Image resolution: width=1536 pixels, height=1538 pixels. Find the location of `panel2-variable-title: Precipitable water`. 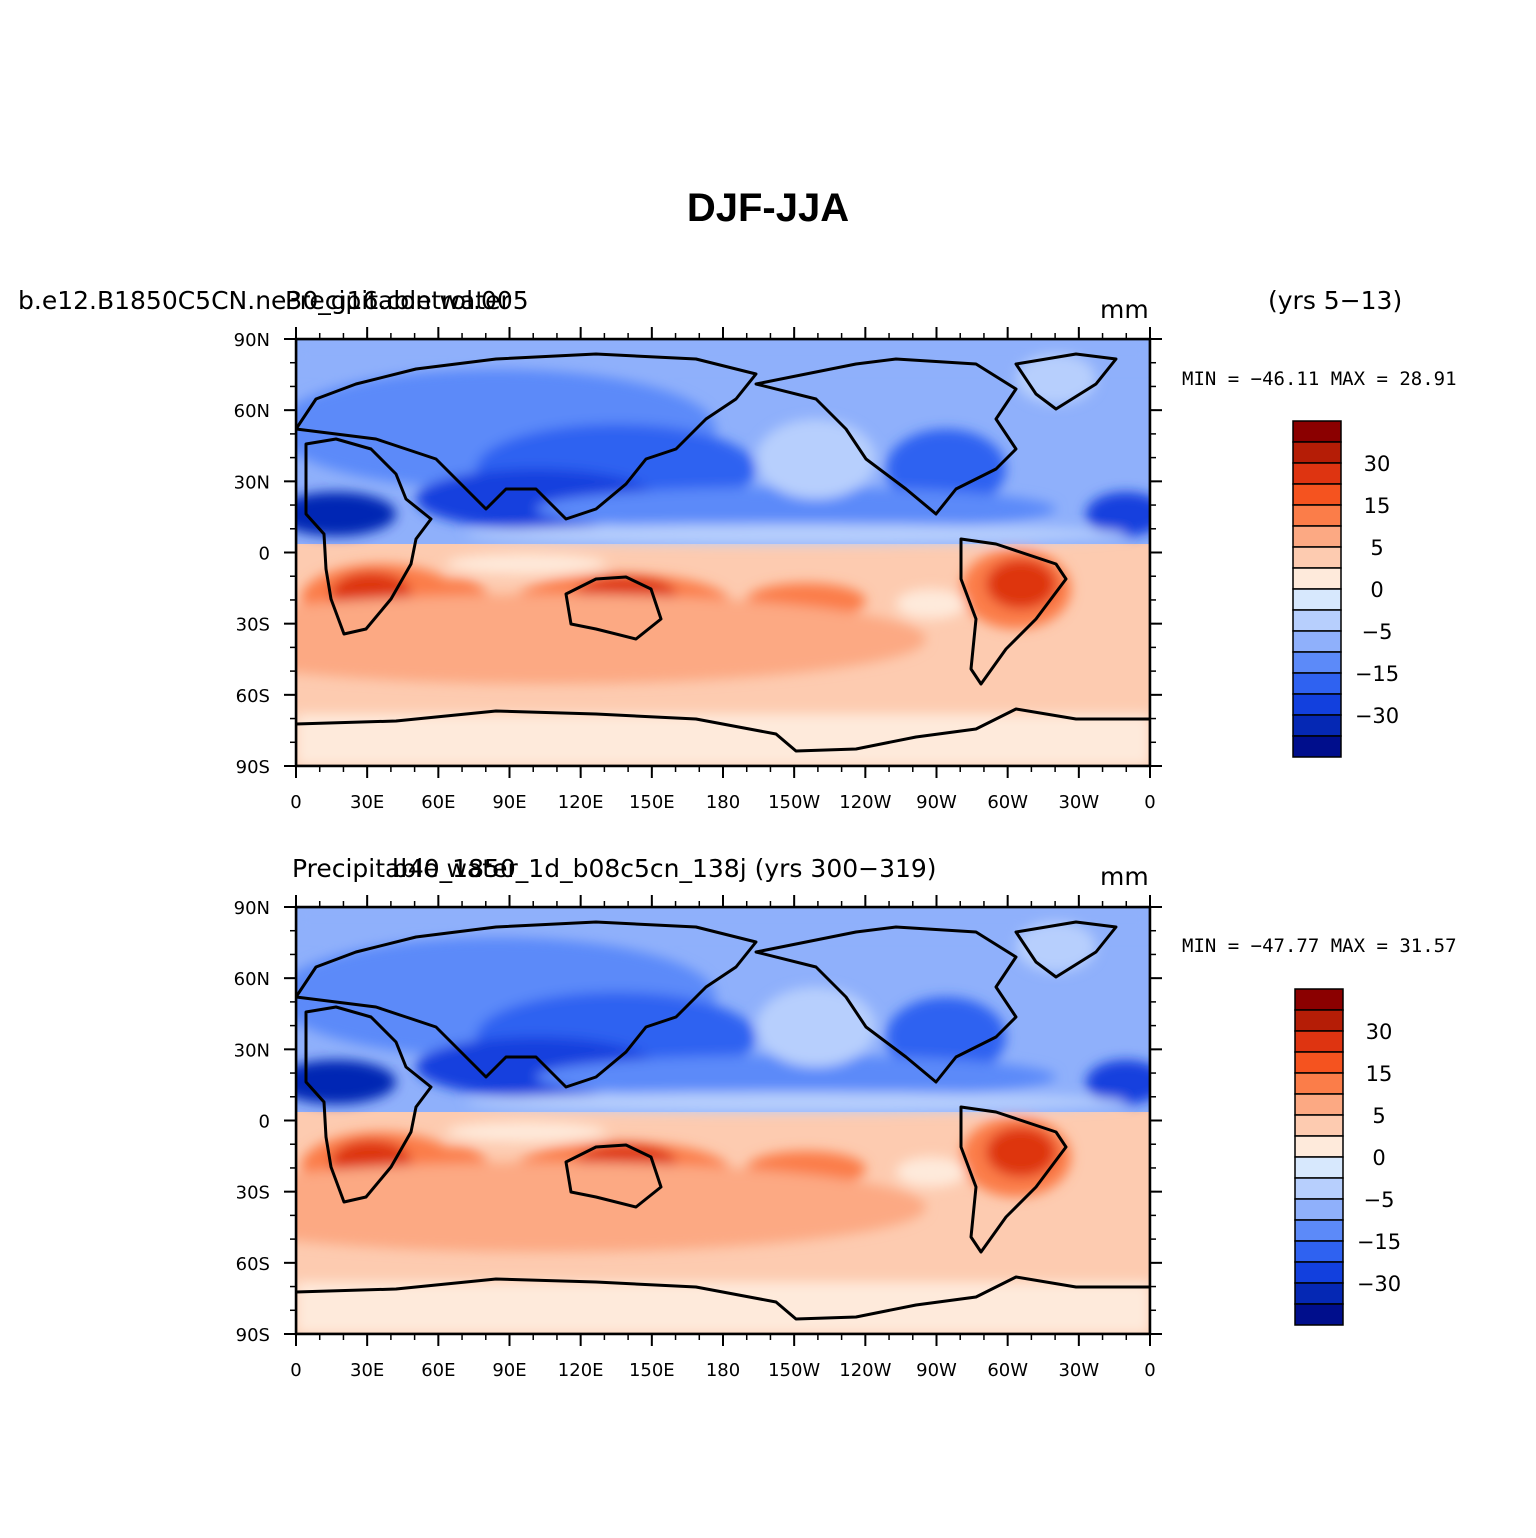

panel2-variable-title: Precipitable water is located at coordinates (405, 868).